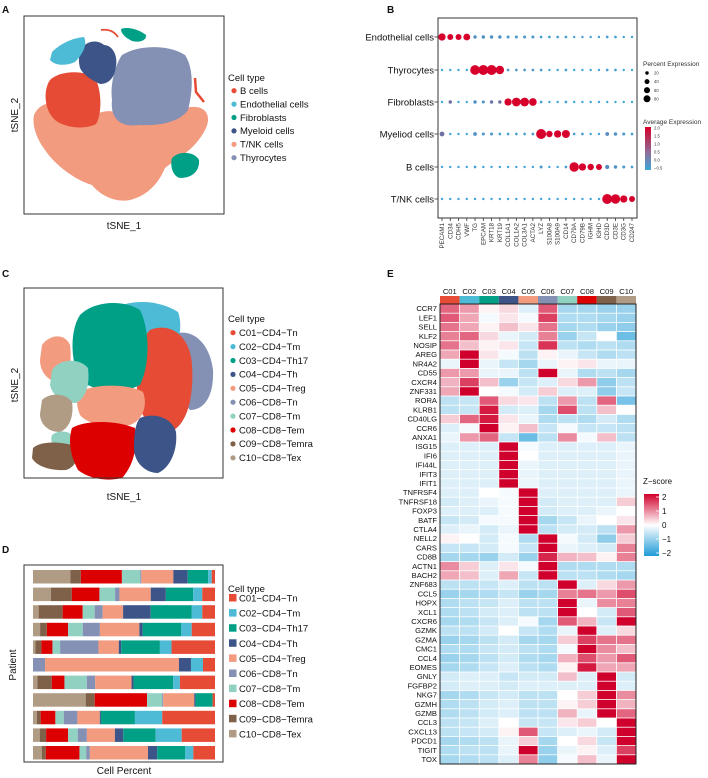 The width and height of the screenshot is (708, 778). I want to click on cell-CXCR4-C02, so click(469, 382).